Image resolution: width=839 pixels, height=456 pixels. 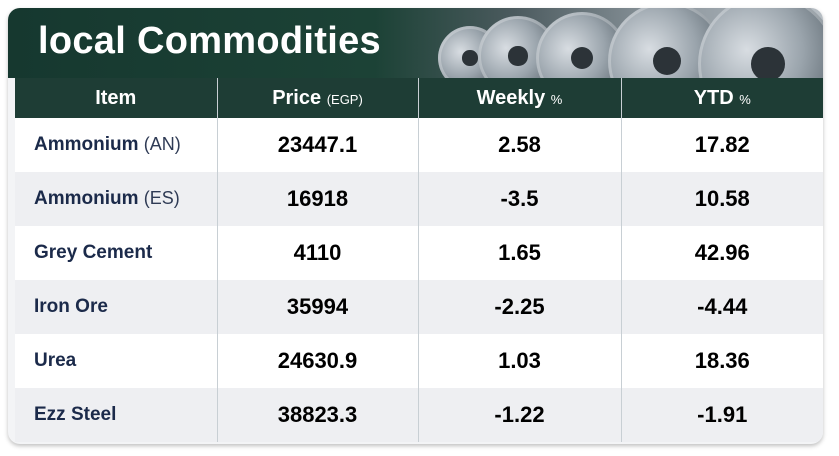 I want to click on weekly-change-cell: -1.22, so click(x=520, y=415).